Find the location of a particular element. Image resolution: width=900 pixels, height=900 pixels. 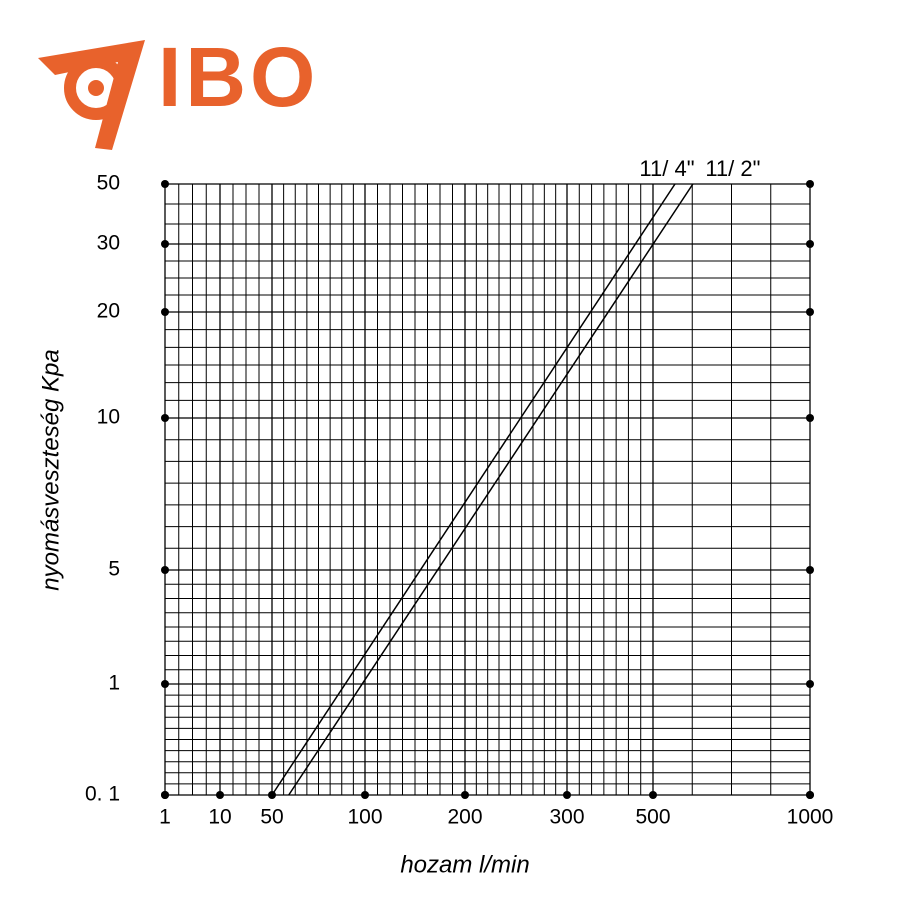

x-tick-label: 1000 is located at coordinates (810, 817).